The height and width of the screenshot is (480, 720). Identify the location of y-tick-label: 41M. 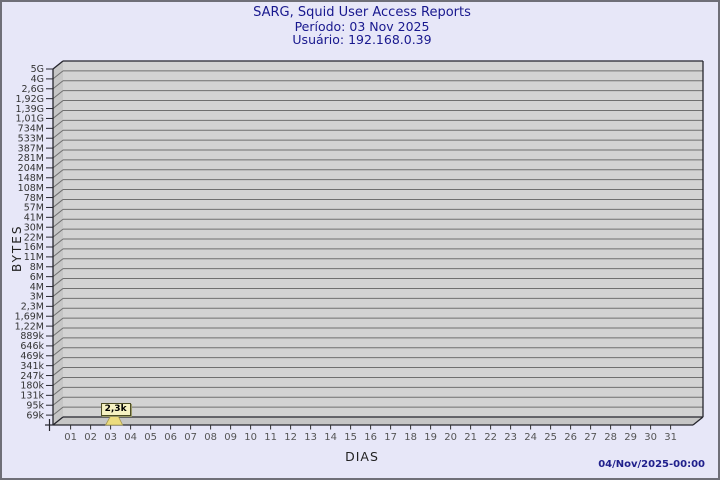
(34, 218).